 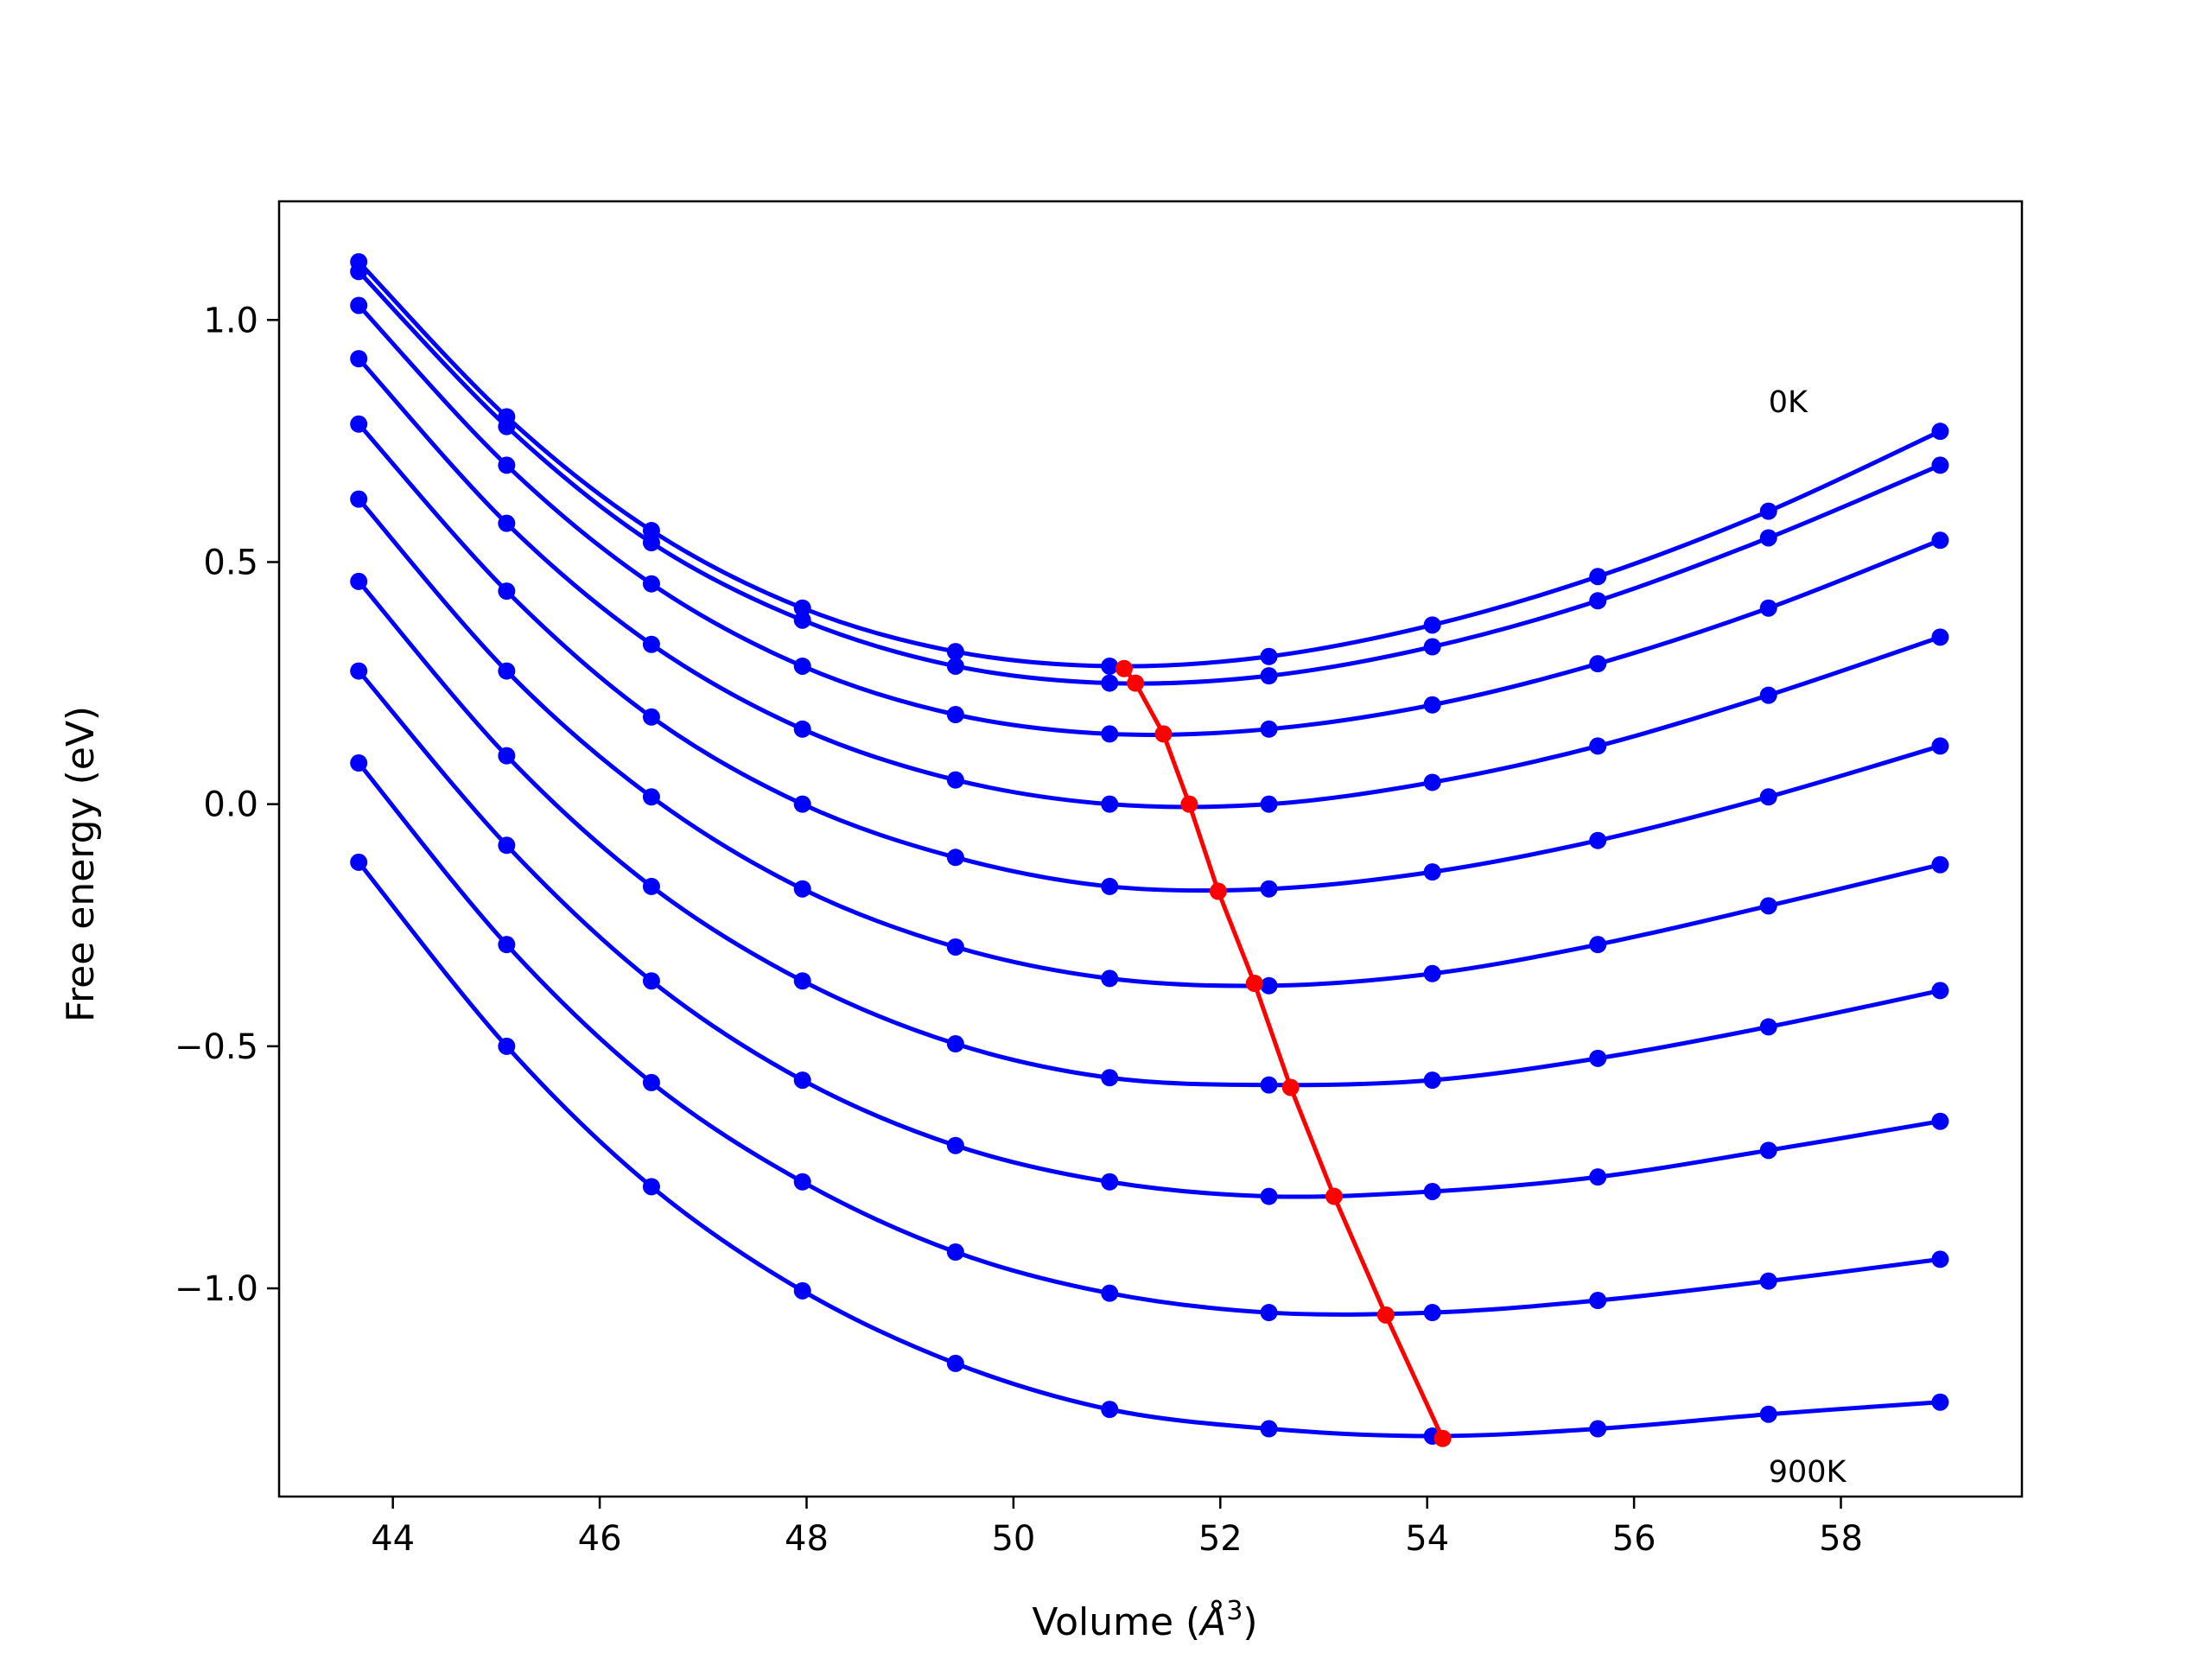 I want to click on x-axis: 44 46 48 50 52 54 56 58, so click(x=1117, y=1528).